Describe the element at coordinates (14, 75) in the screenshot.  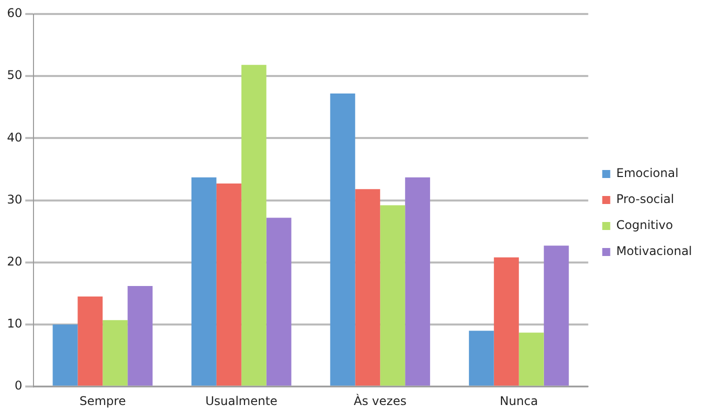
I see `y-tick-label: 50` at that location.